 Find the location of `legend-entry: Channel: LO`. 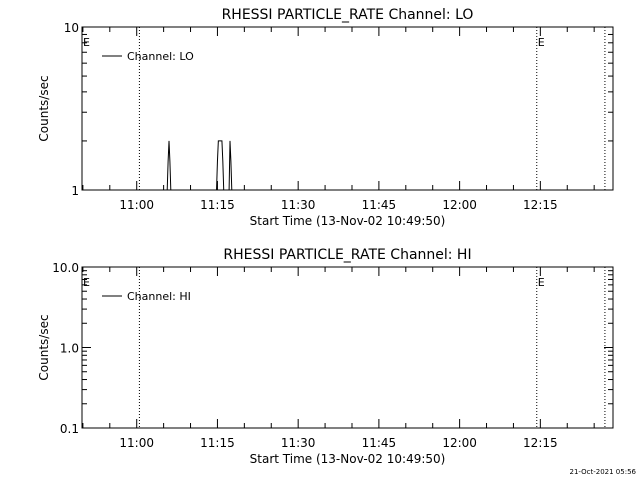

legend-entry: Channel: LO is located at coordinates (160, 56).